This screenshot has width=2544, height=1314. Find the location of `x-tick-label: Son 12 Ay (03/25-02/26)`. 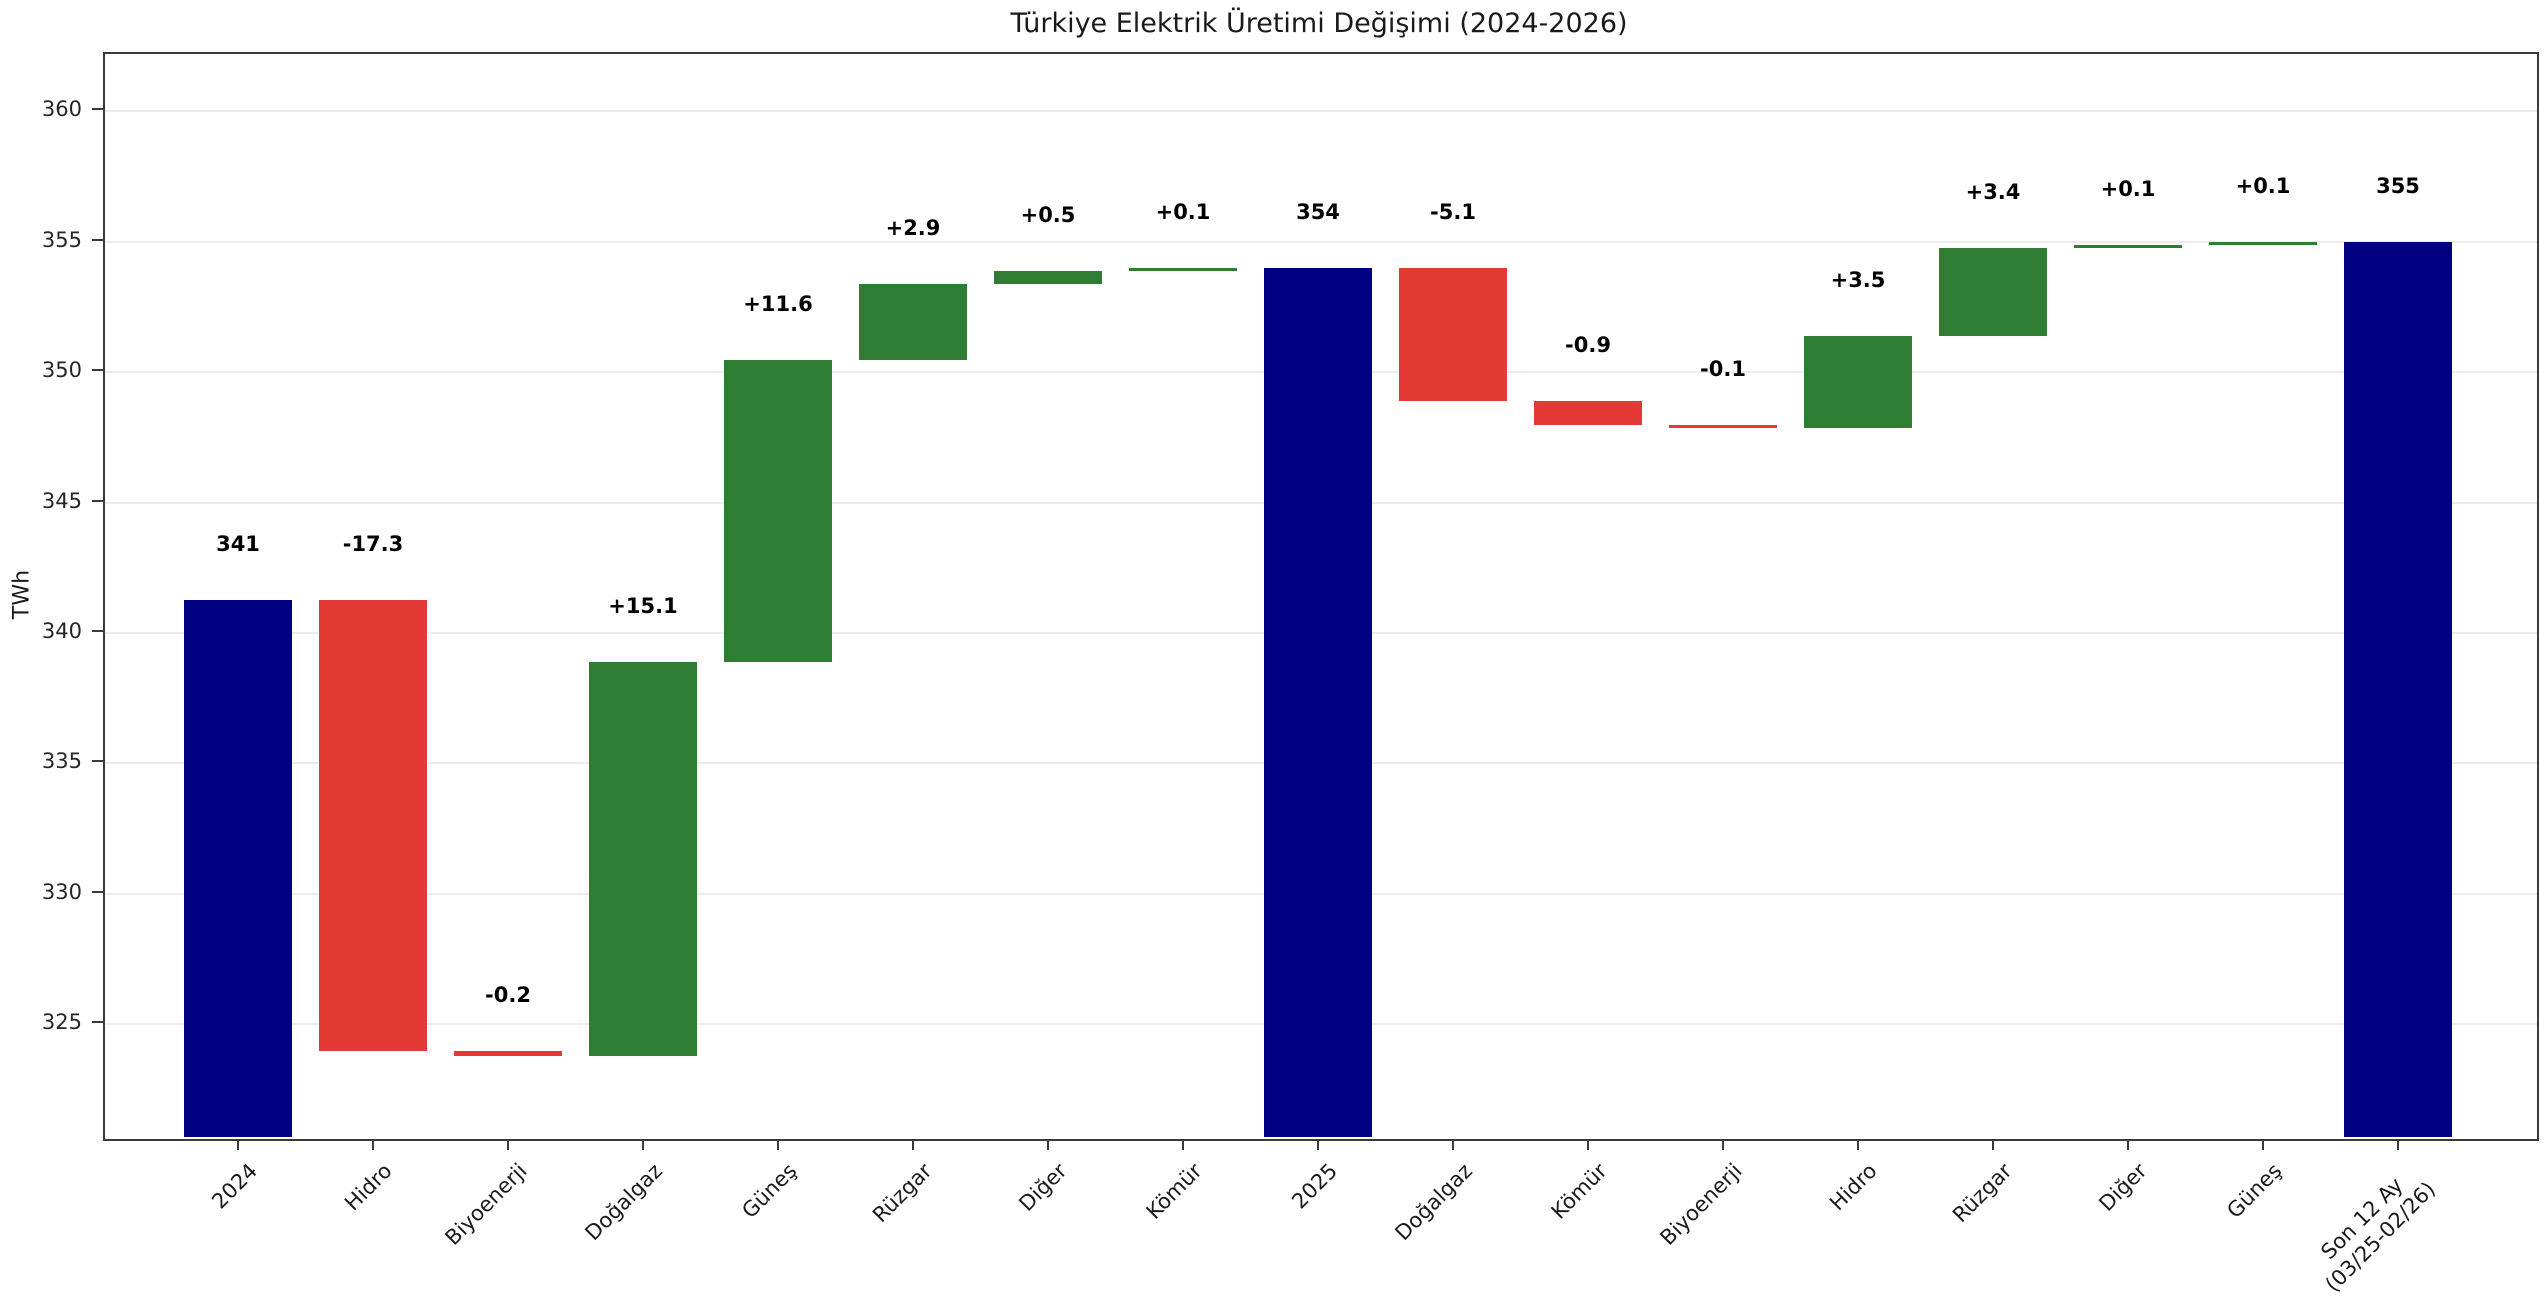

x-tick-label: Son 12 Ay (03/25-02/26) is located at coordinates (2378, 1234).